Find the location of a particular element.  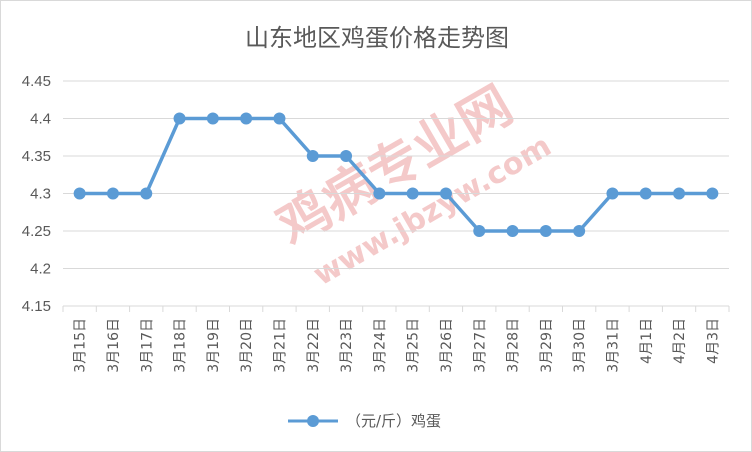

legend-point-marker is located at coordinates (313, 421).